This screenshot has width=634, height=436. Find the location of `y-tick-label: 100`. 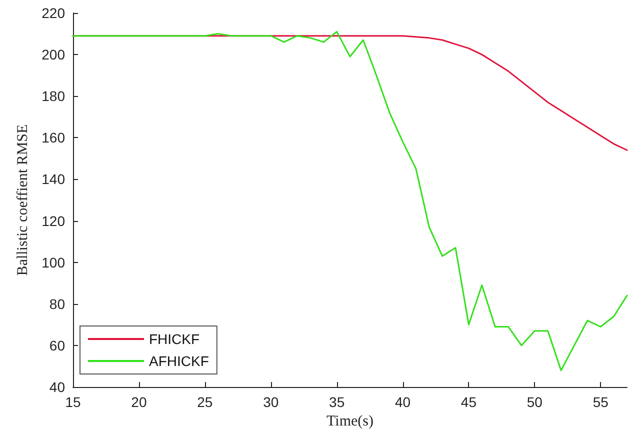

y-tick-label: 100 is located at coordinates (54, 262).